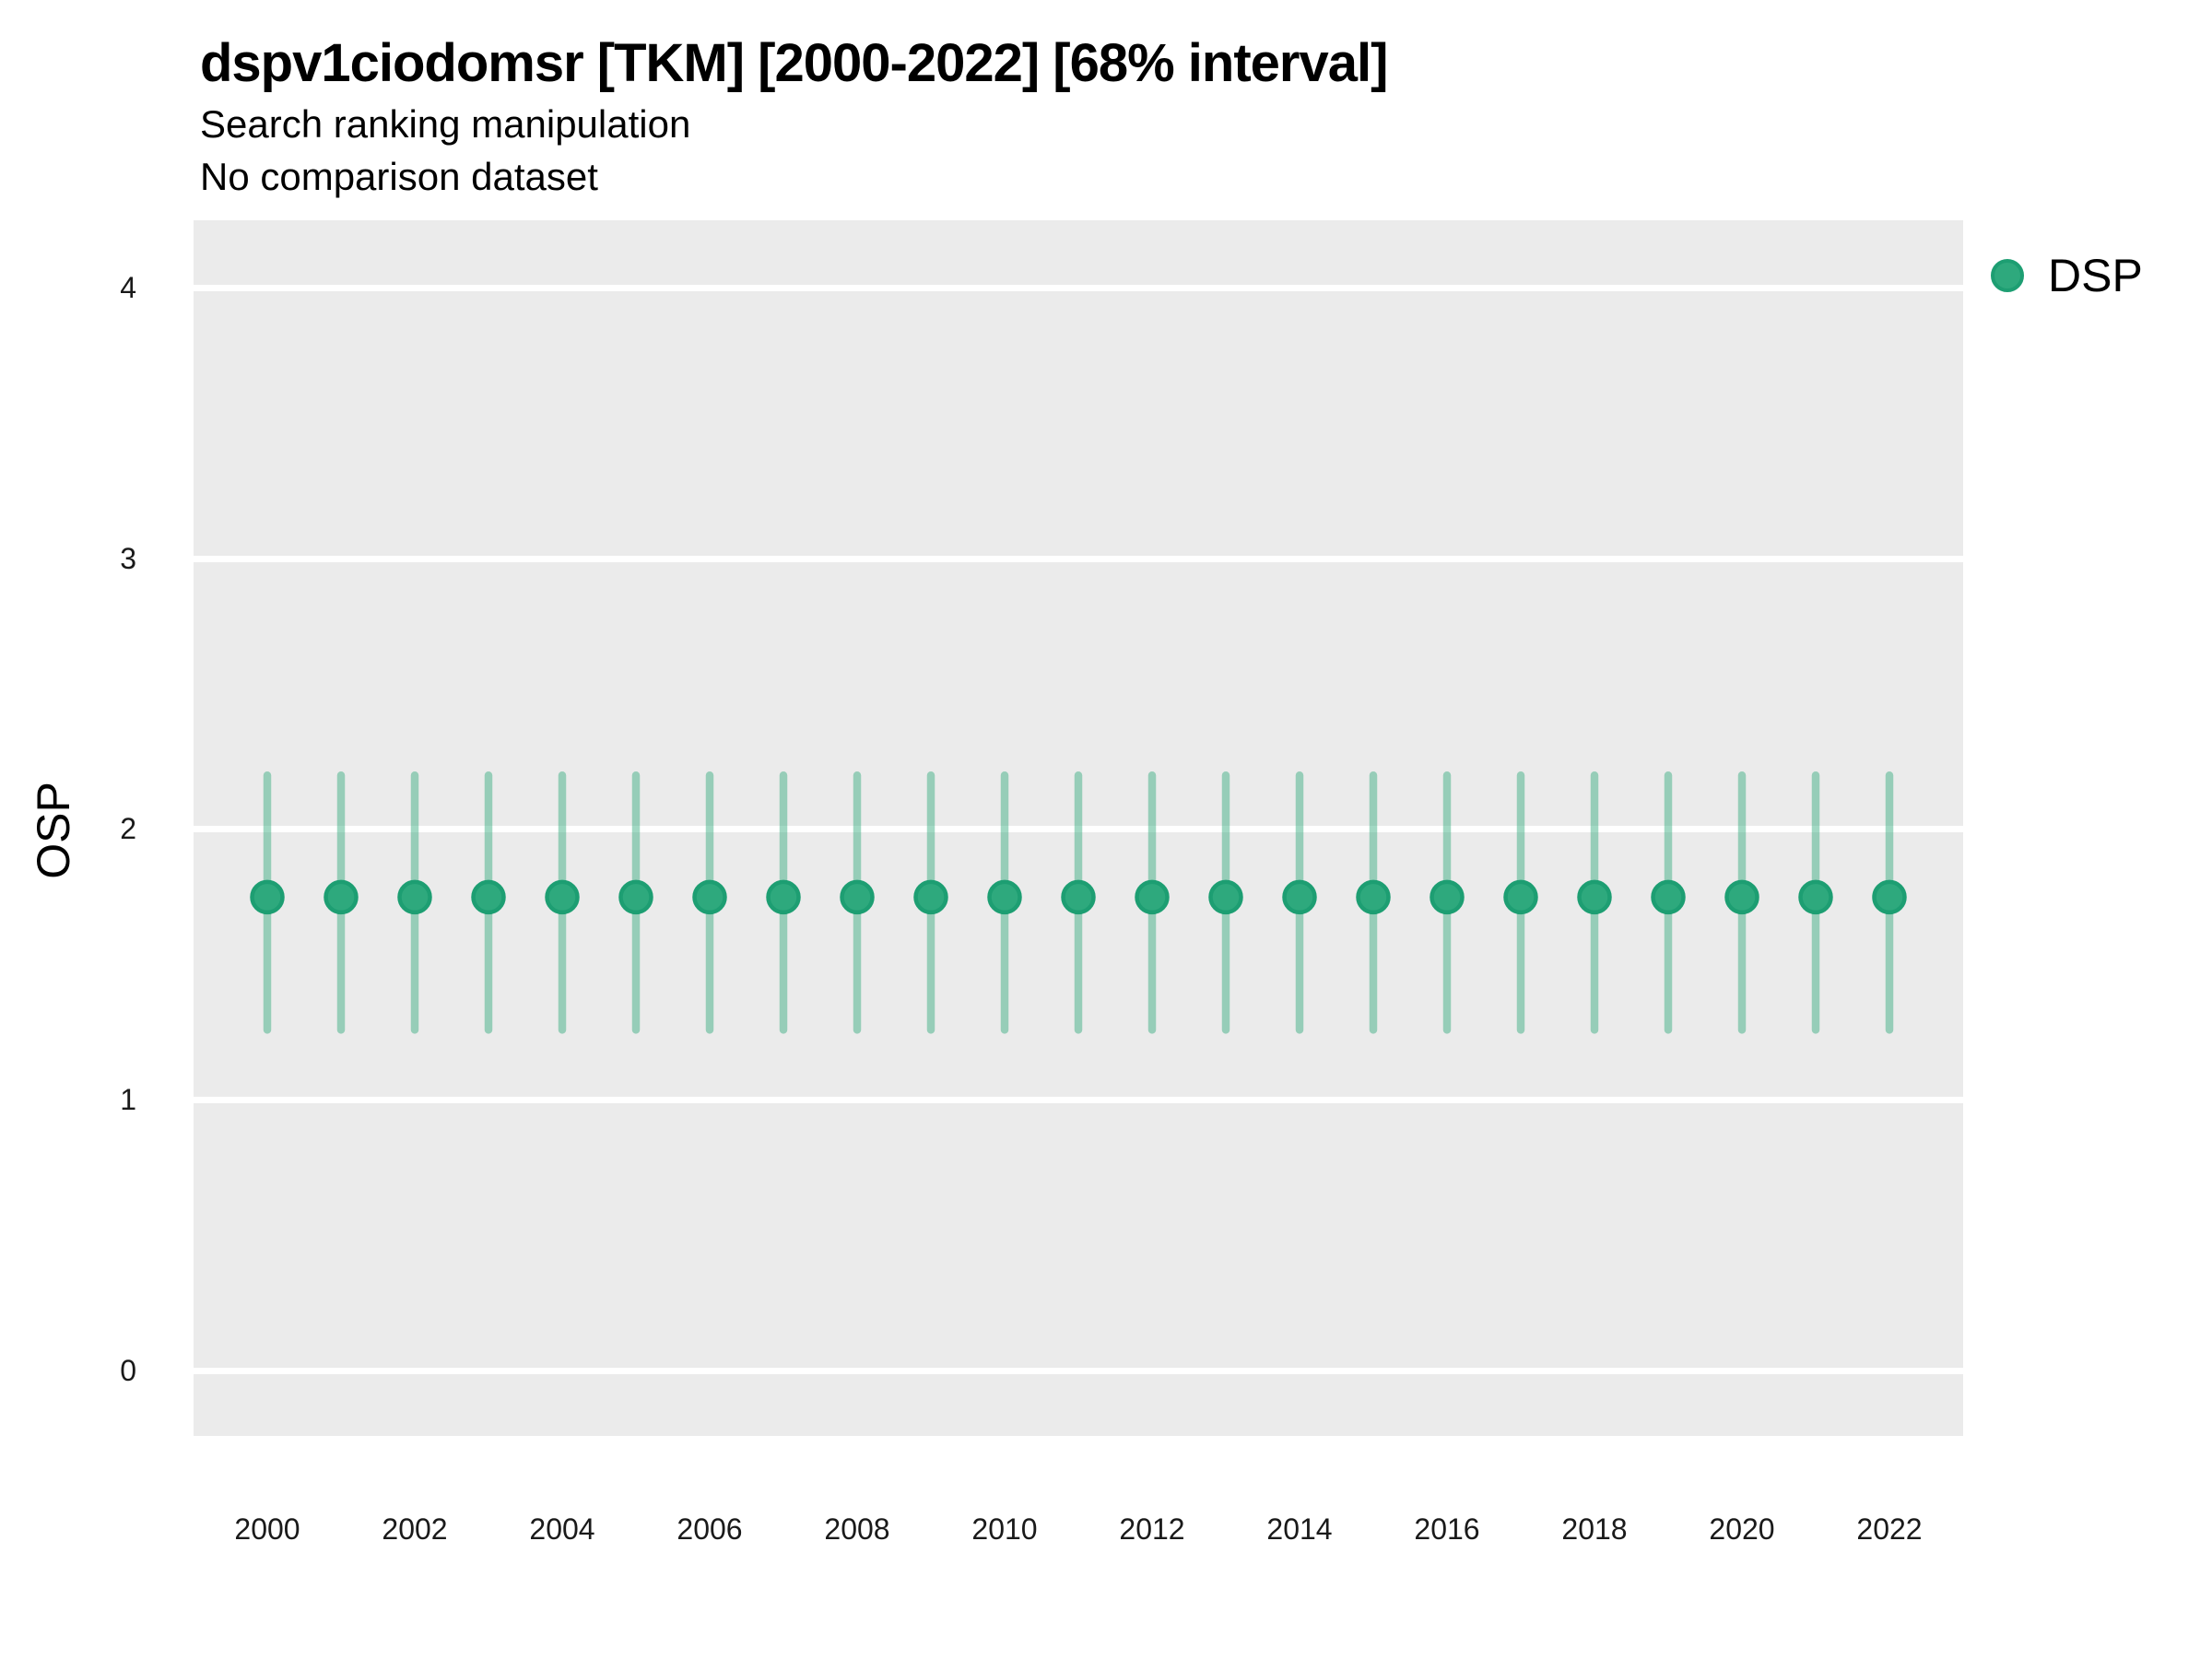 This screenshot has height=1659, width=2212. I want to click on x-tick-label-2004: 2004, so click(562, 1529).